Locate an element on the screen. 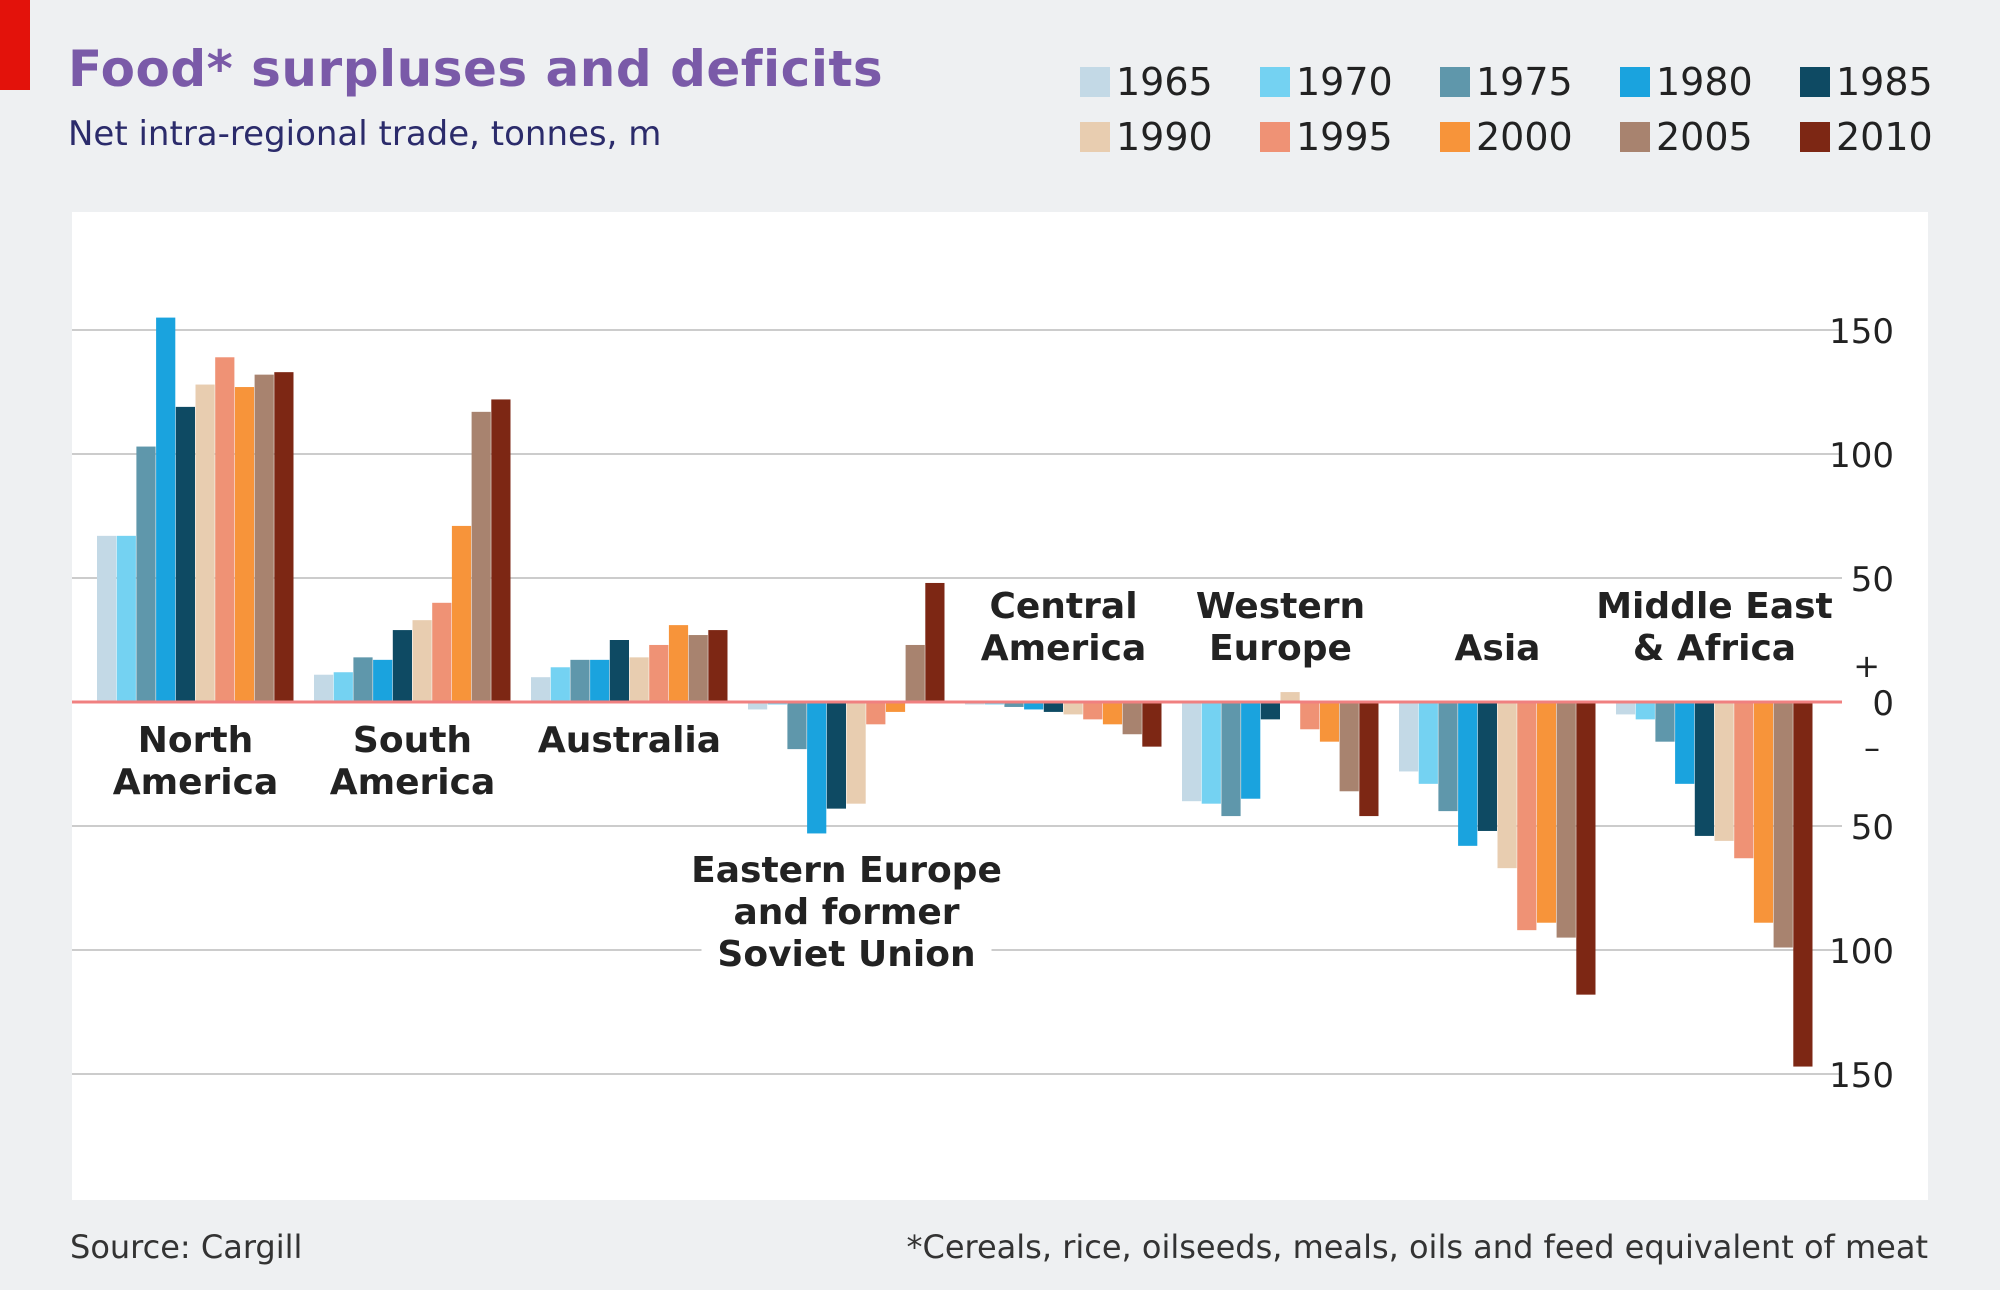  legend-item-1975: 1975 is located at coordinates (1506, 82).